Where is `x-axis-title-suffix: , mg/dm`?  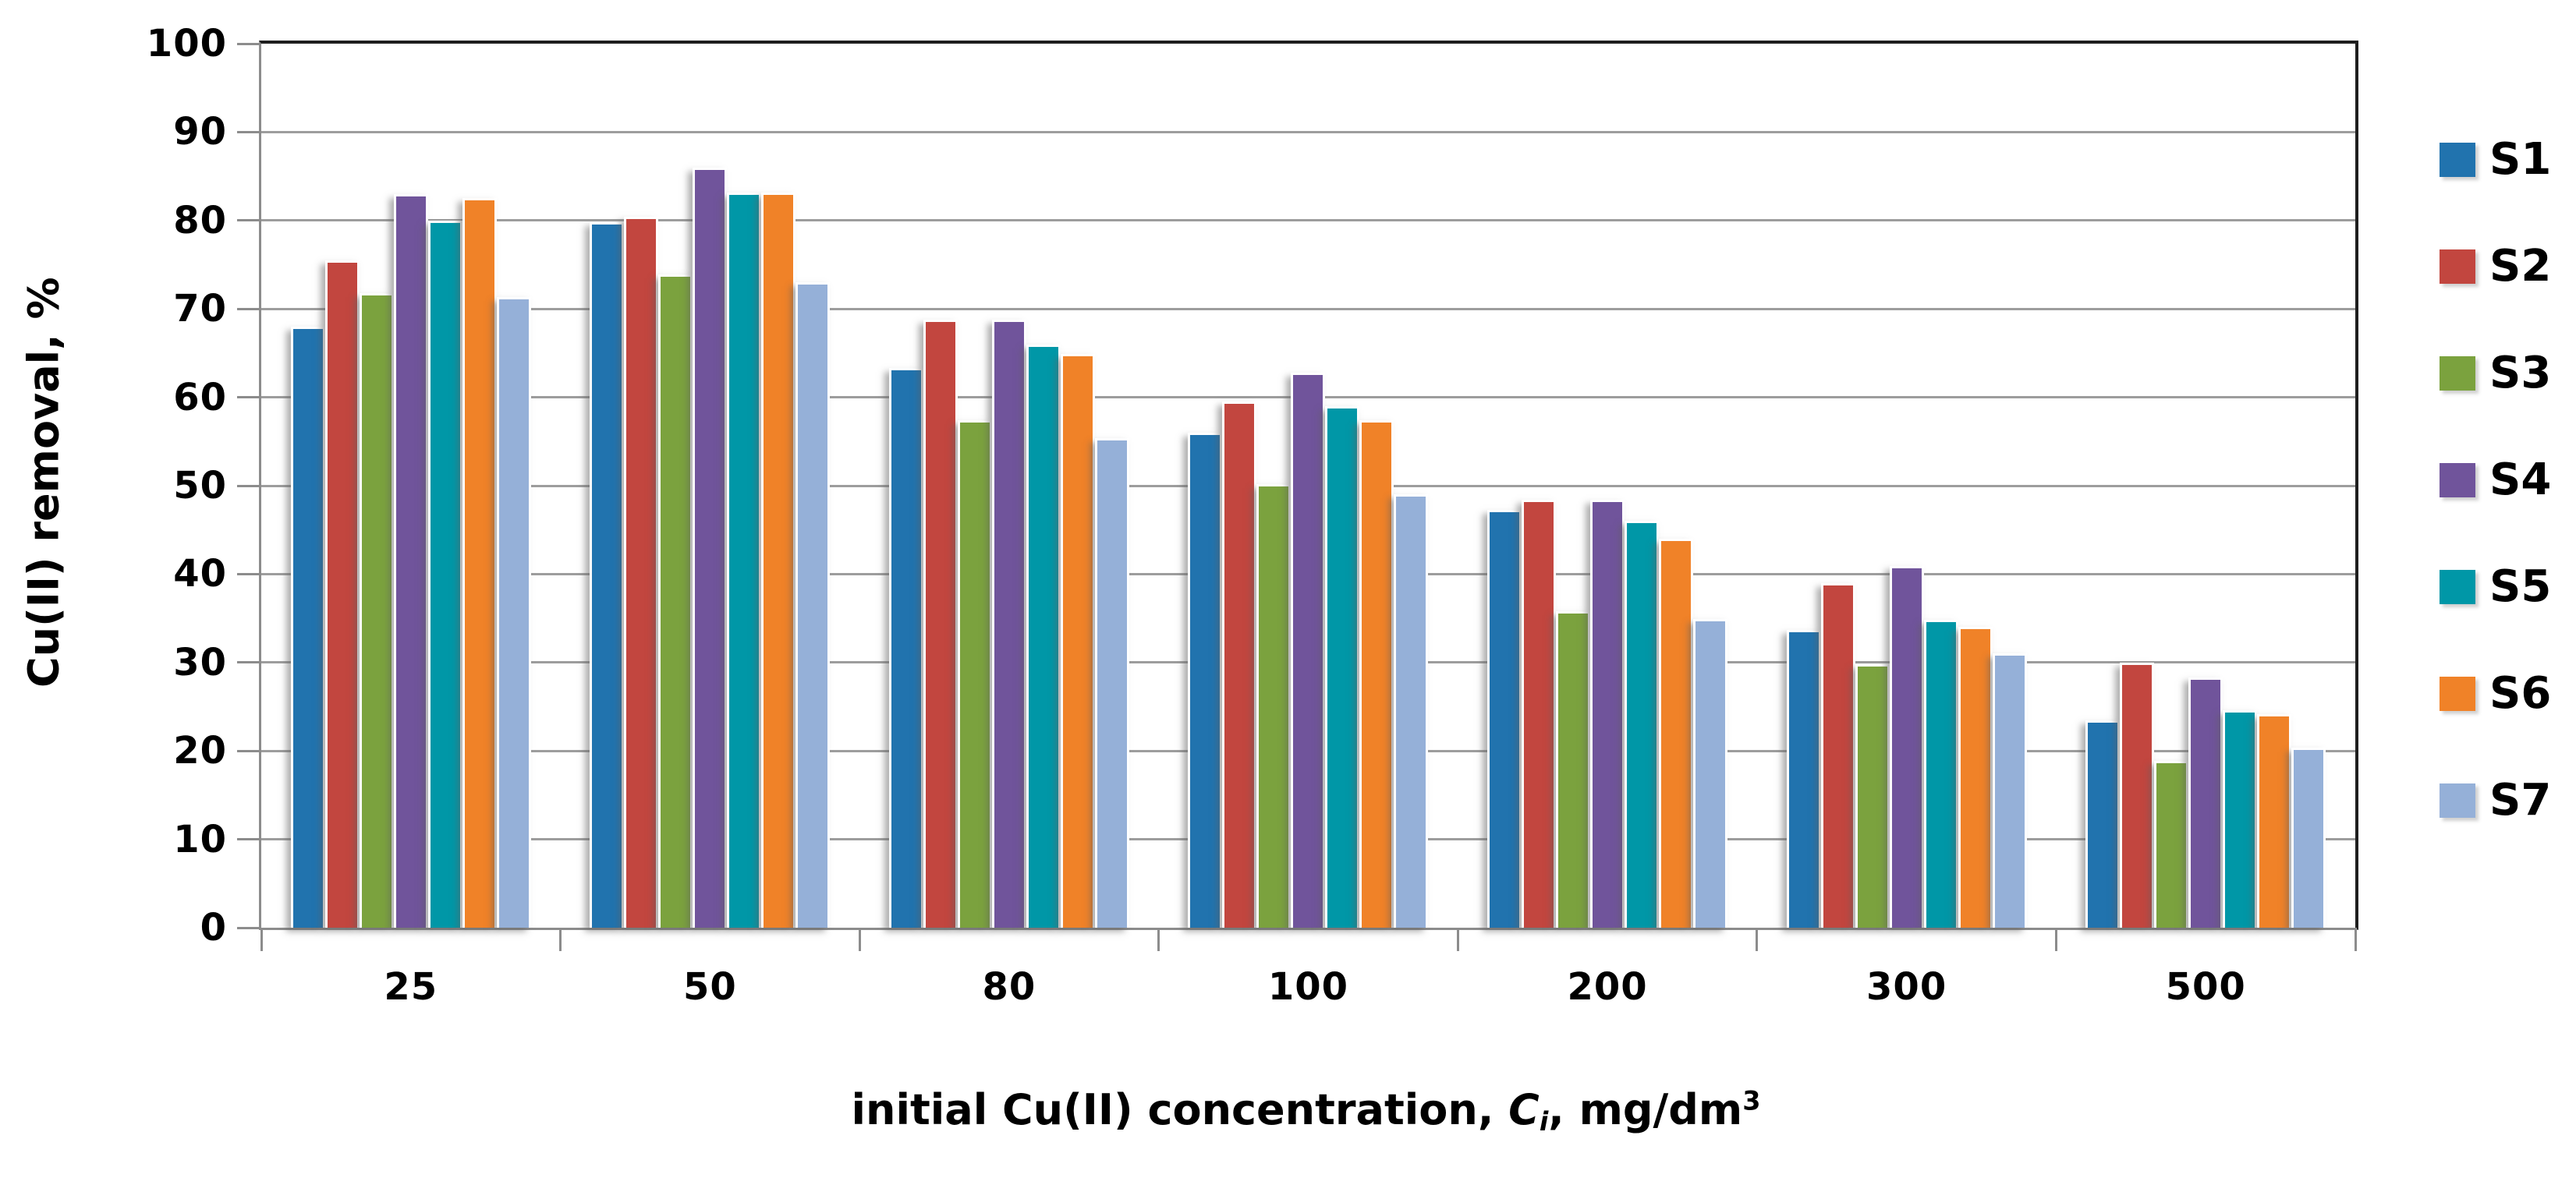
x-axis-title-suffix: , mg/dm is located at coordinates (1645, 1109).